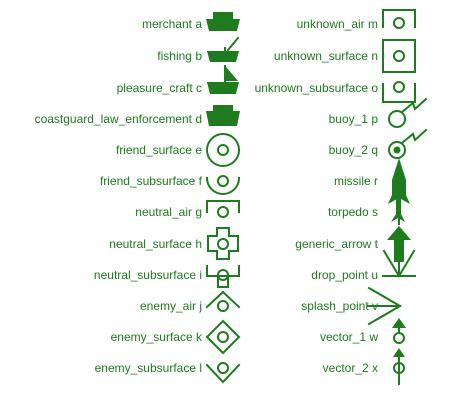 This screenshot has width=452, height=401. I want to click on splash-point-icon, so click(384, 306).